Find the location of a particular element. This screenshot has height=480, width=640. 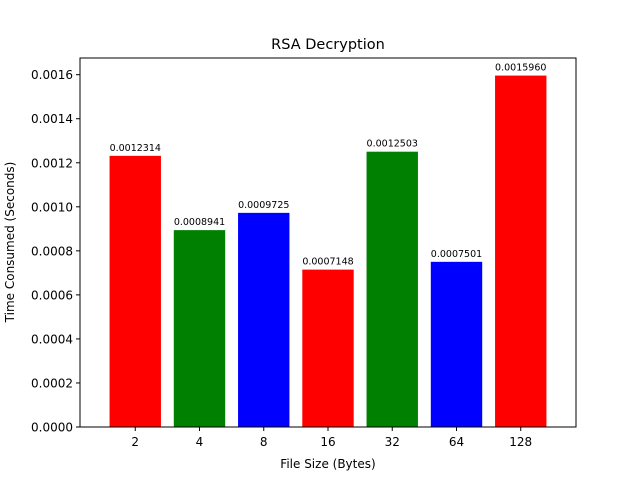

data-label-2: 0.0012314 is located at coordinates (135, 148).